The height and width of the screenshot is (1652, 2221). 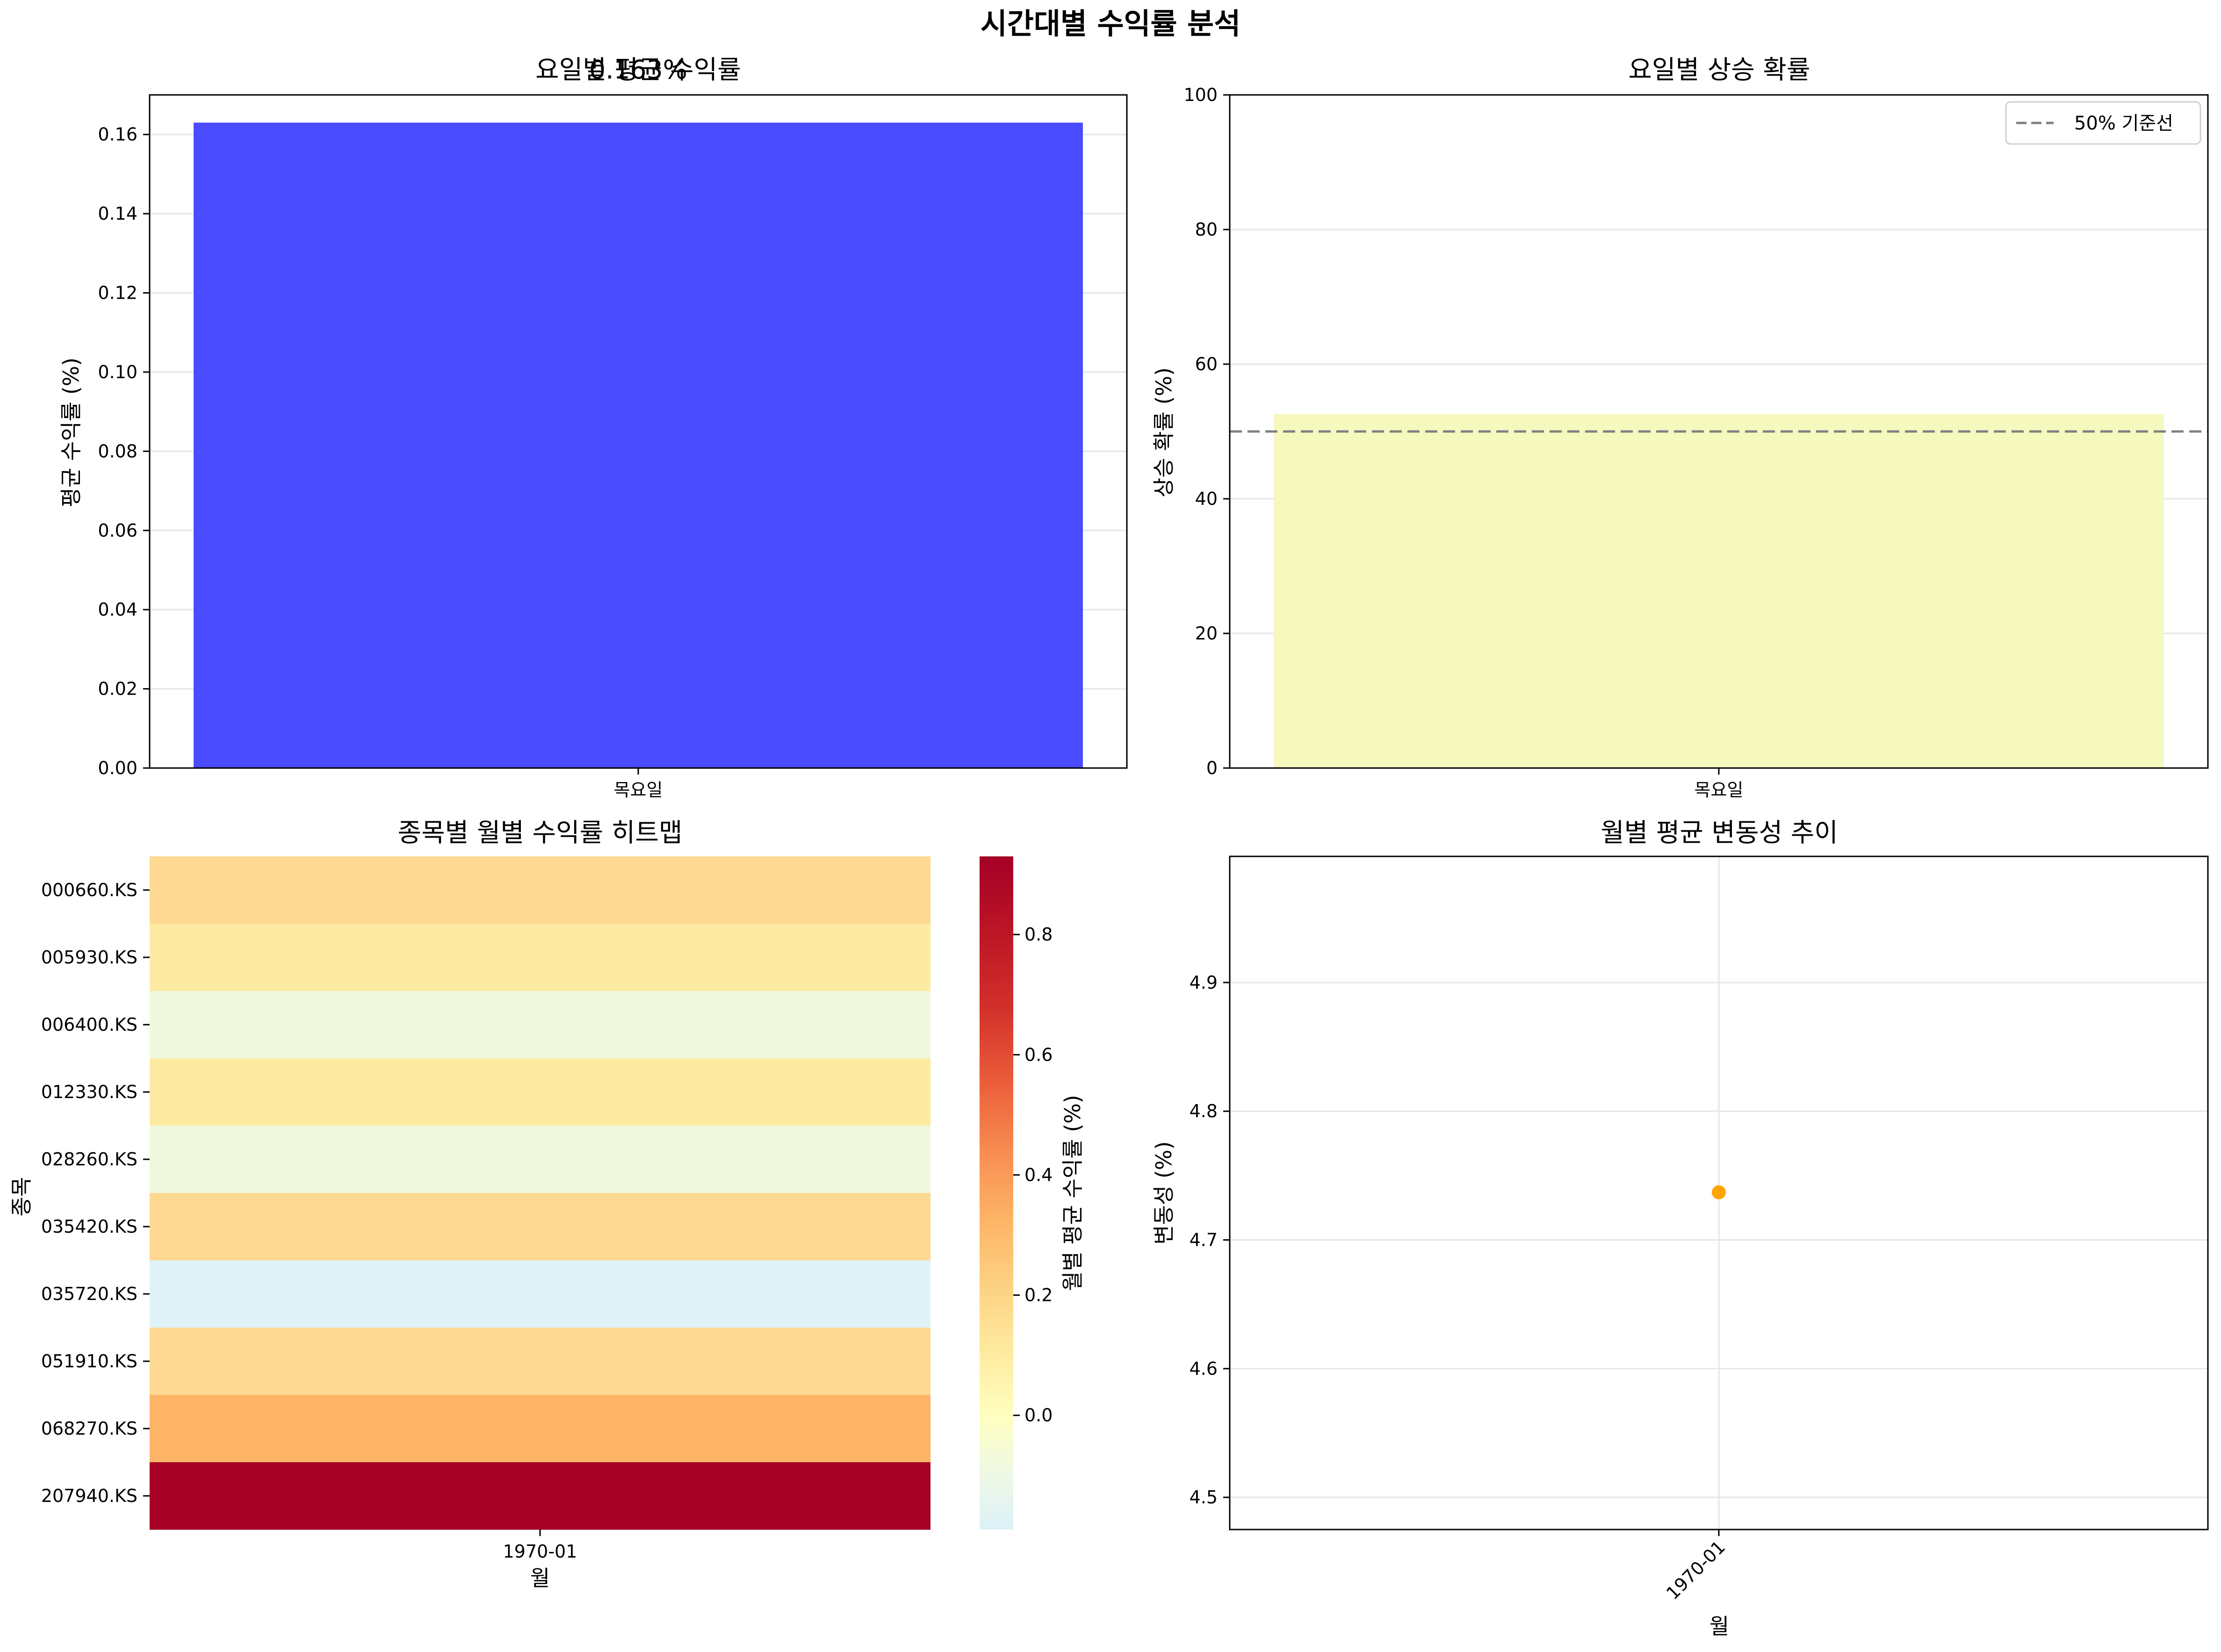 I want to click on rise-probability-chart-title: 요일별 상승 확률, so click(x=1719, y=70).